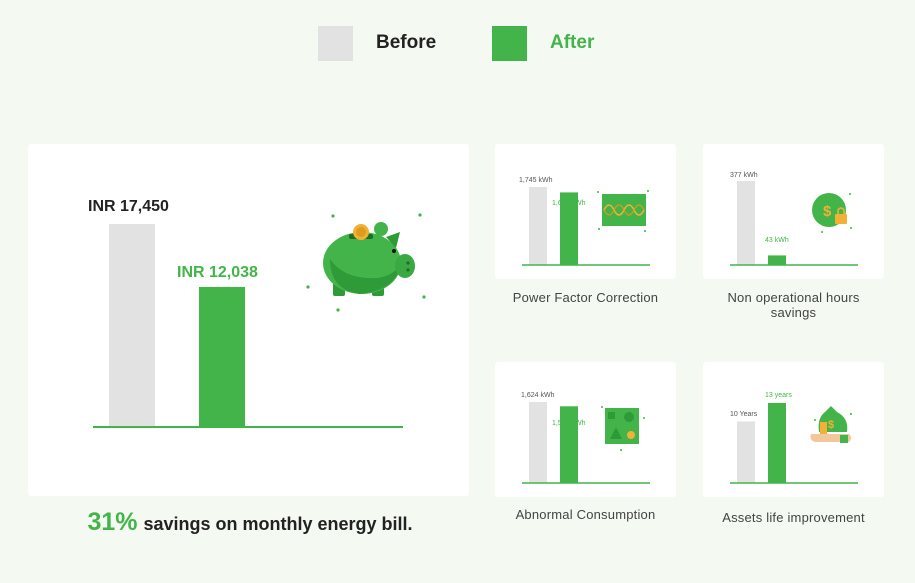 The image size is (915, 583). I want to click on pf-label-after: 1,624 kWh, so click(569, 203).